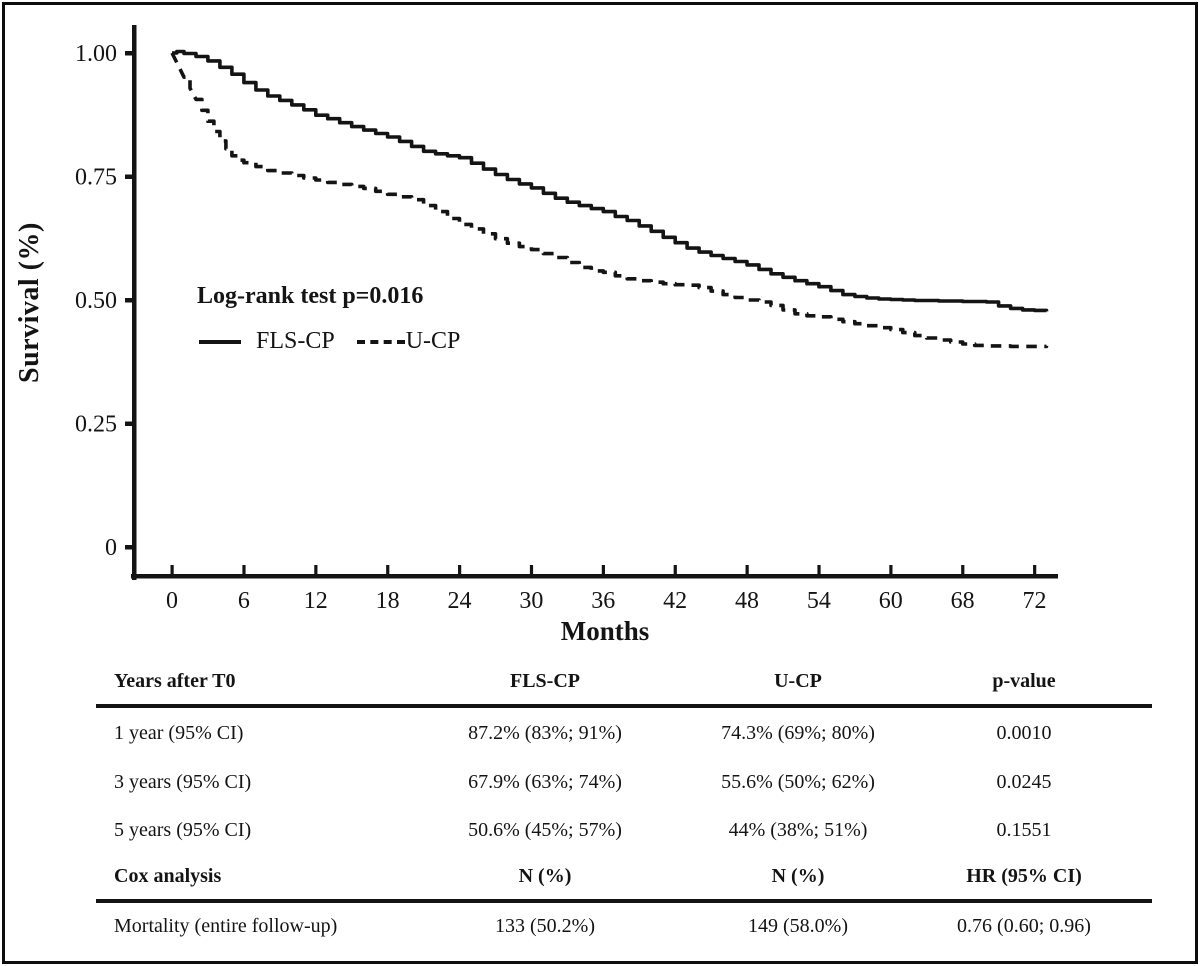 Image resolution: width=1200 pixels, height=966 pixels. What do you see at coordinates (96, 425) in the screenshot?
I see `y-tick-label: 0.25` at bounding box center [96, 425].